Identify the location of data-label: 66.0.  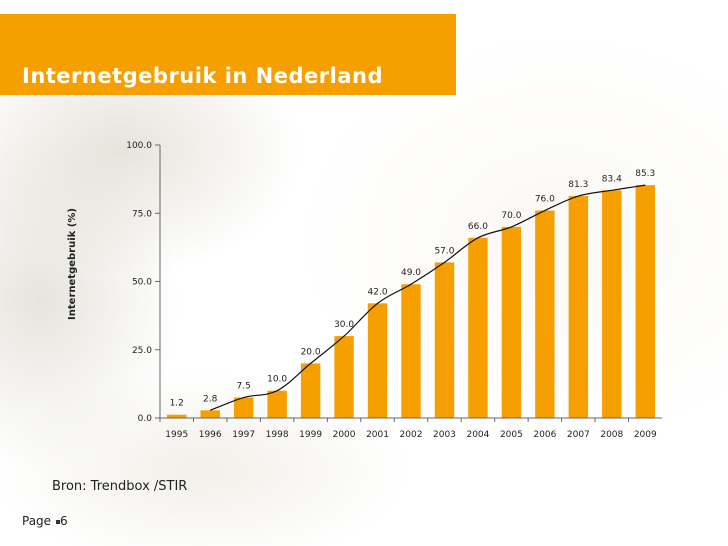
(478, 227).